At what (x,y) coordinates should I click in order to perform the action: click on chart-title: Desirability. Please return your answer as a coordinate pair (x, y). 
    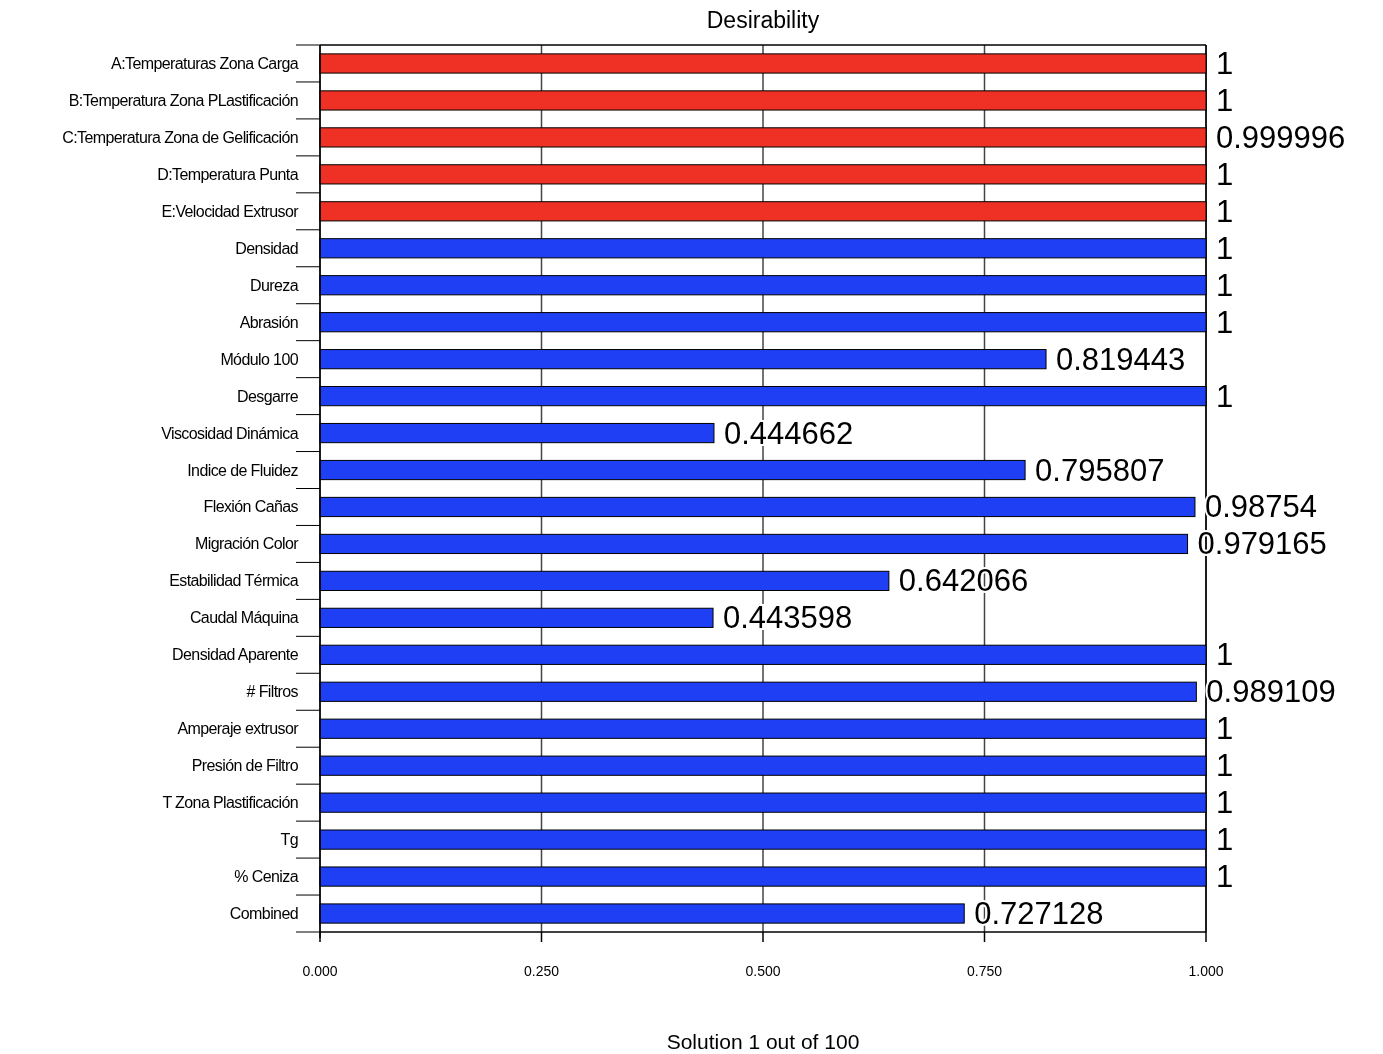
    Looking at the image, I should click on (763, 20).